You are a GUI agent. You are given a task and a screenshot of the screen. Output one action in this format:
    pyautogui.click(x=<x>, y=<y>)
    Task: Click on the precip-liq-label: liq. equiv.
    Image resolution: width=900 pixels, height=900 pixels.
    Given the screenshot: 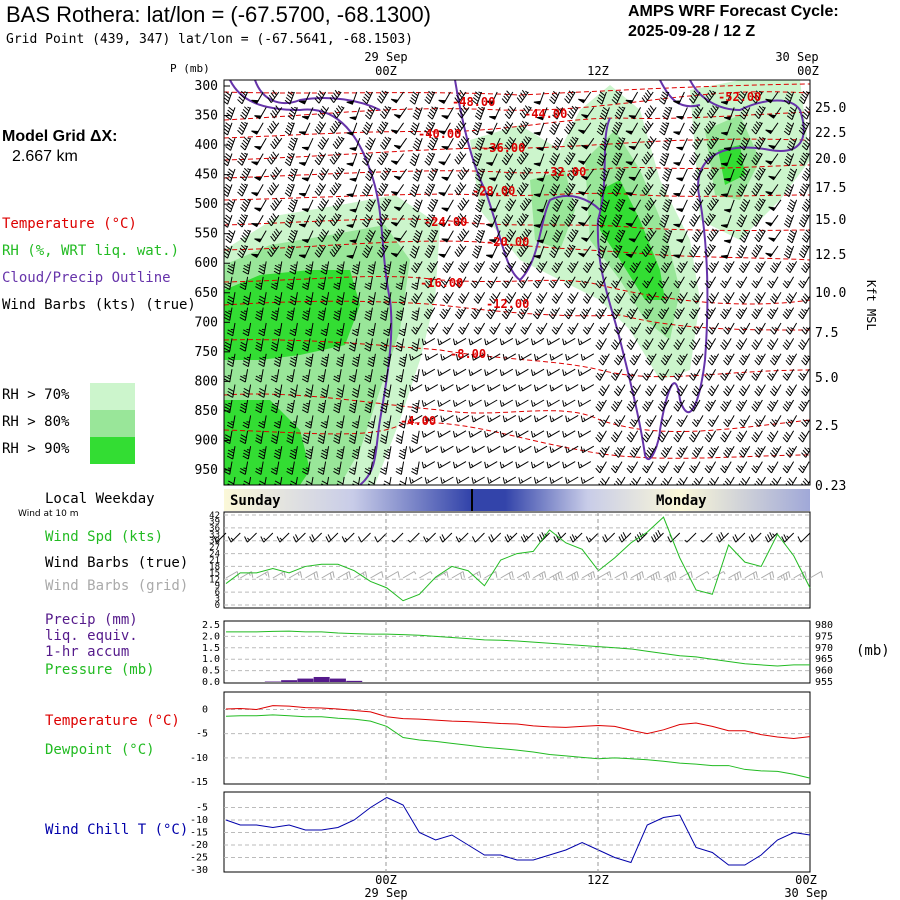 What is the action you would take?
    pyautogui.click(x=91, y=636)
    